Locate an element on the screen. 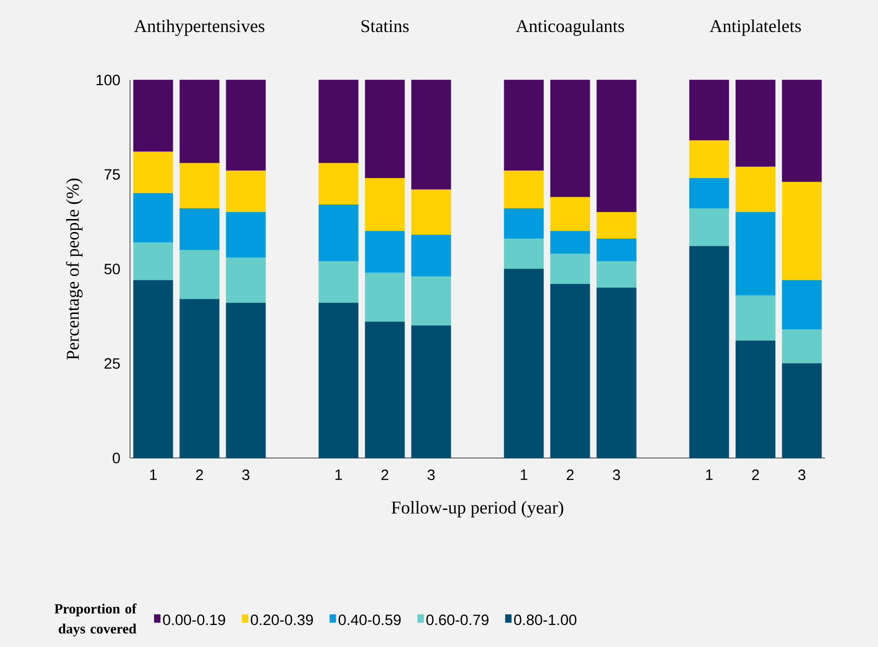  text: Antihypertensives is located at coordinates (199, 27).